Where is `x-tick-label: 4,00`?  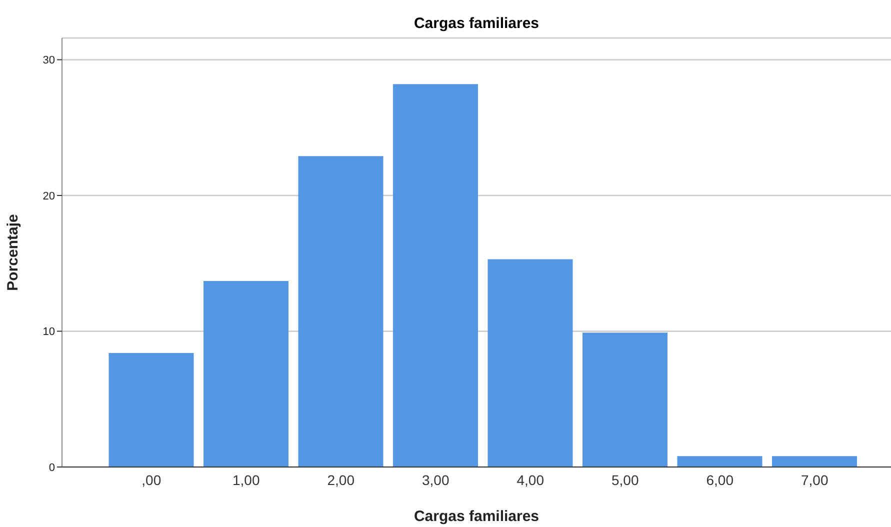 x-tick-label: 4,00 is located at coordinates (530, 480).